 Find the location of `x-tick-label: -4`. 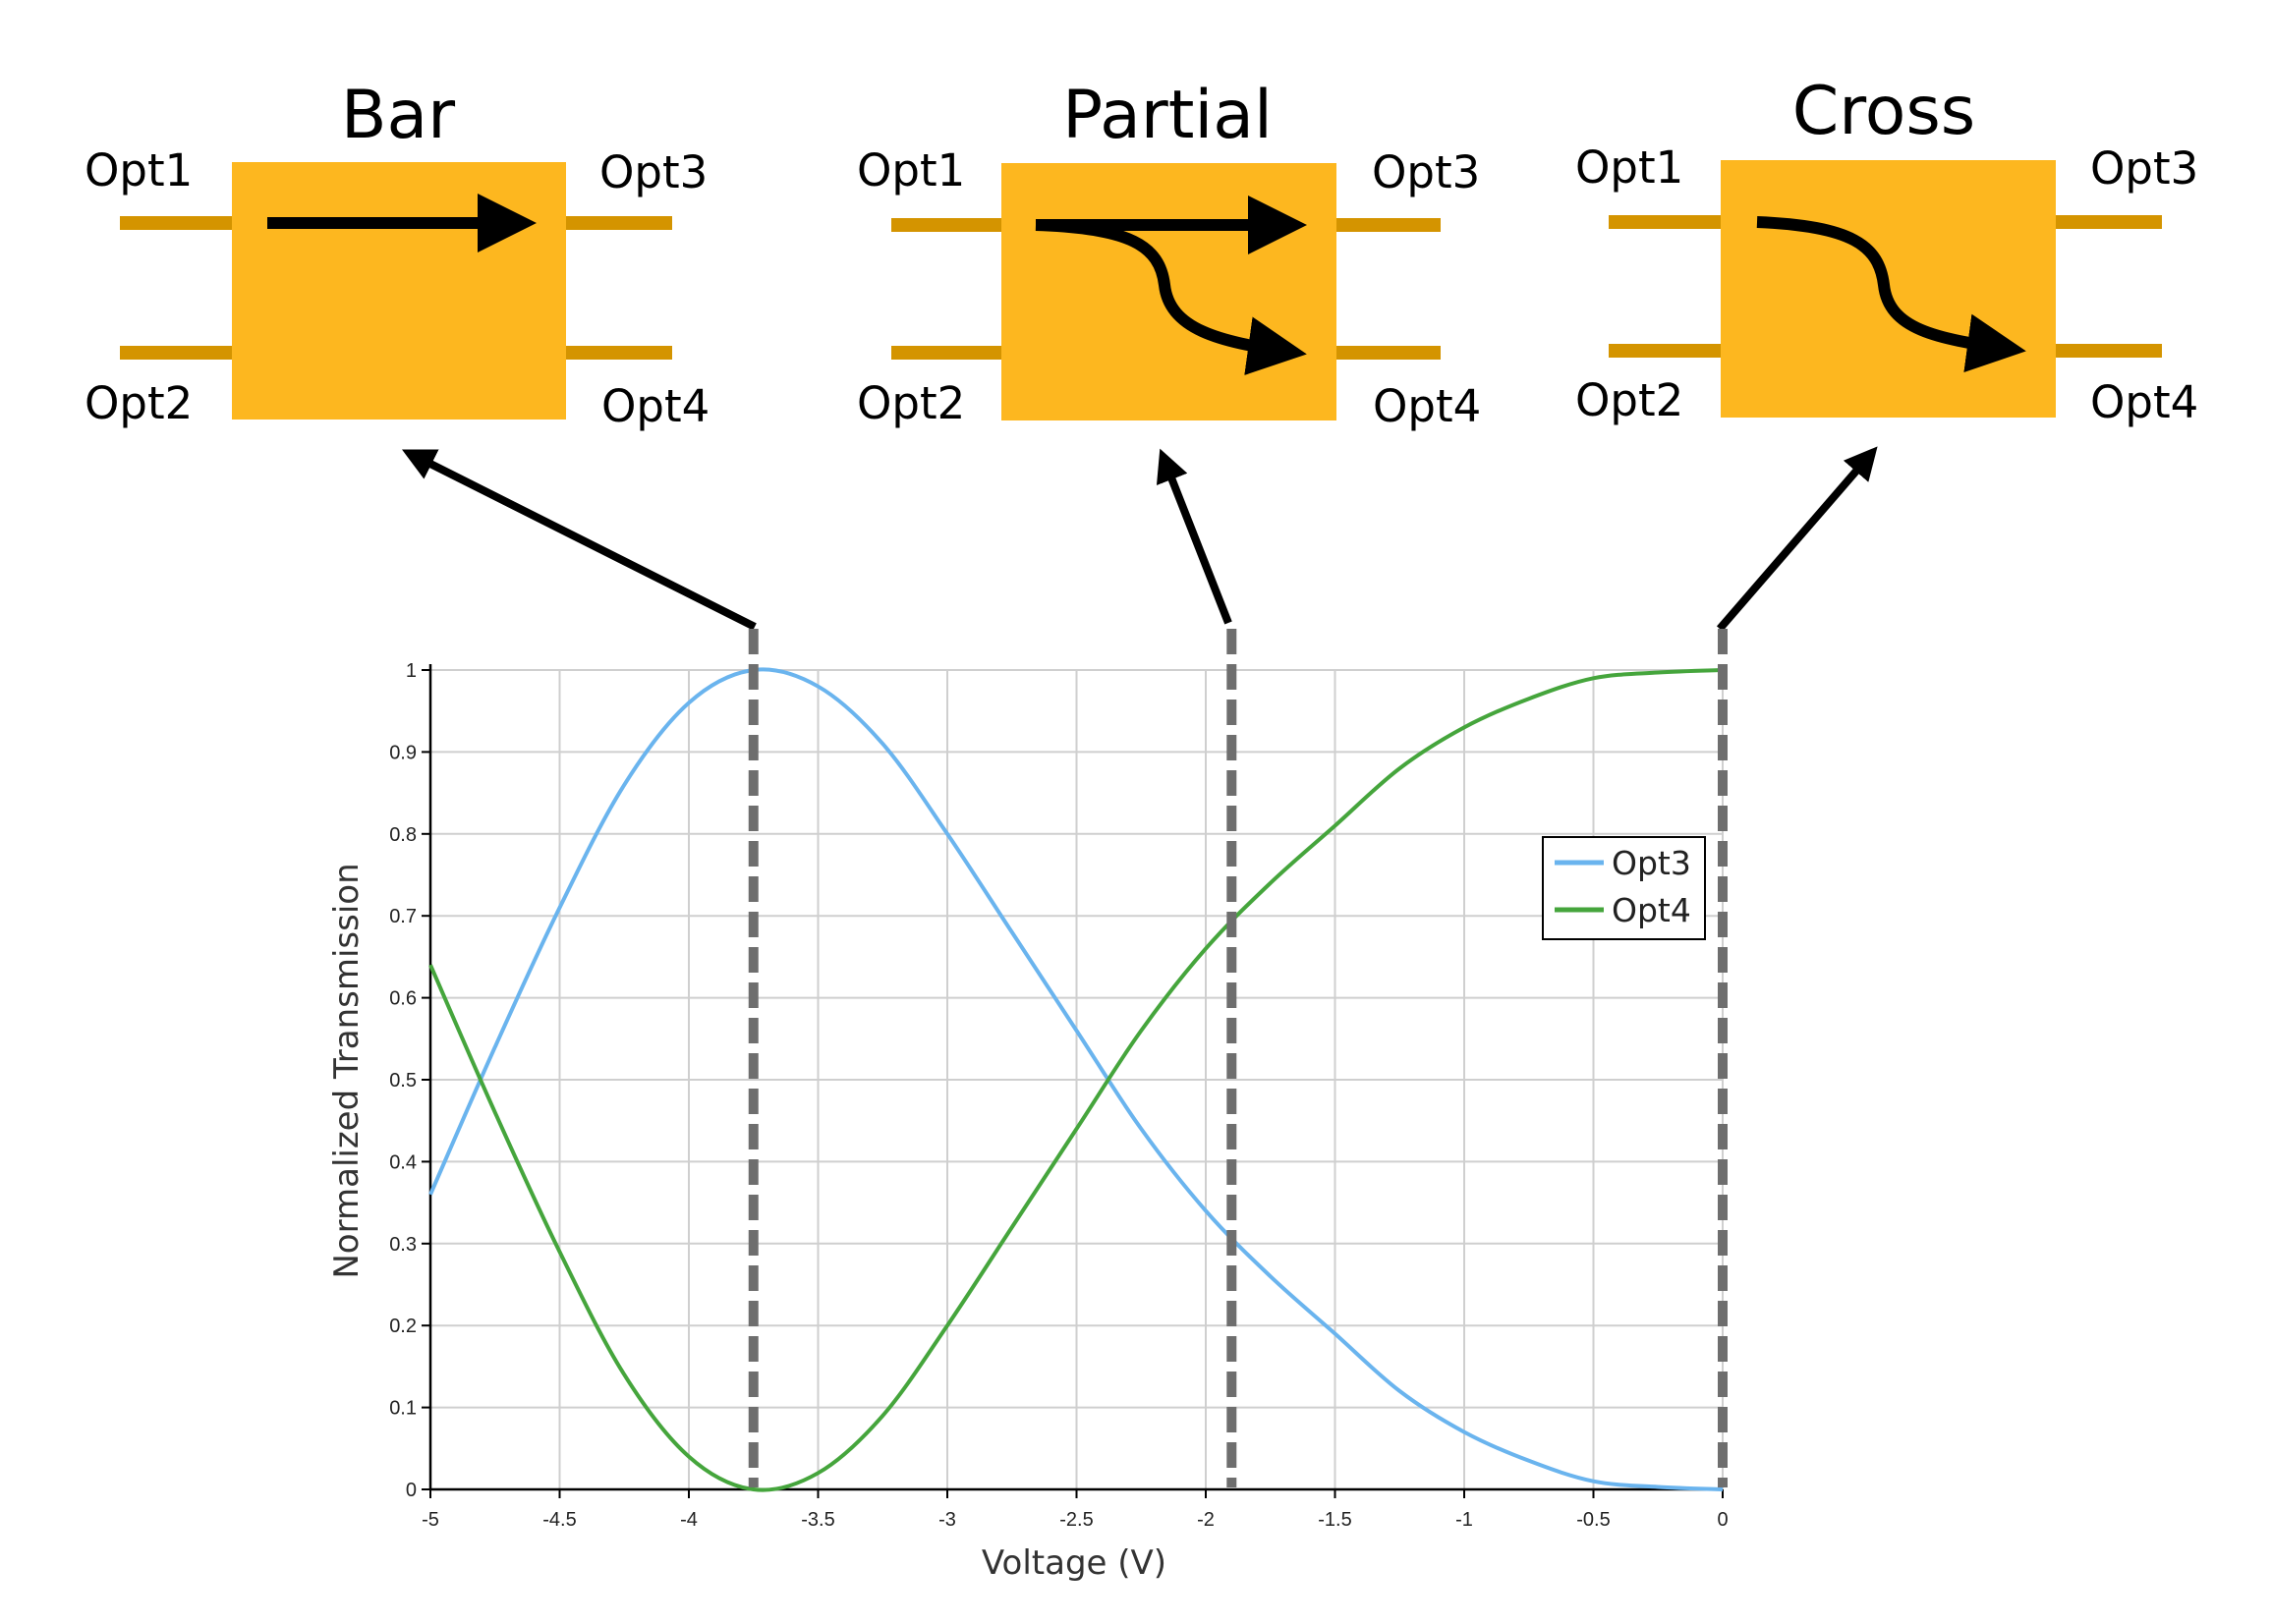

x-tick-label: -4 is located at coordinates (689, 1520).